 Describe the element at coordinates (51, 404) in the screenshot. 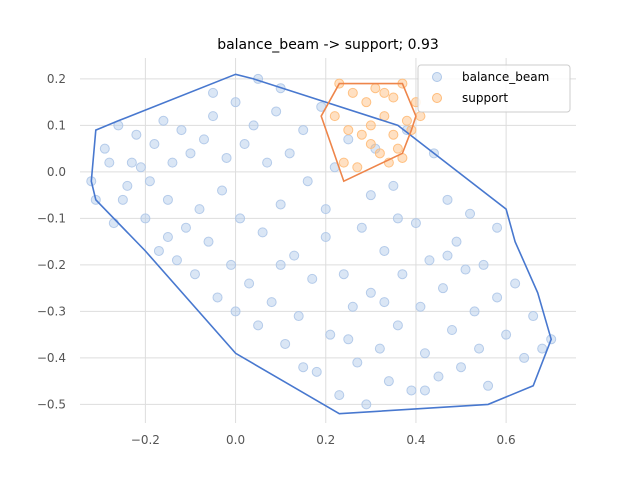

I see `y-tick-label: −0.5` at that location.